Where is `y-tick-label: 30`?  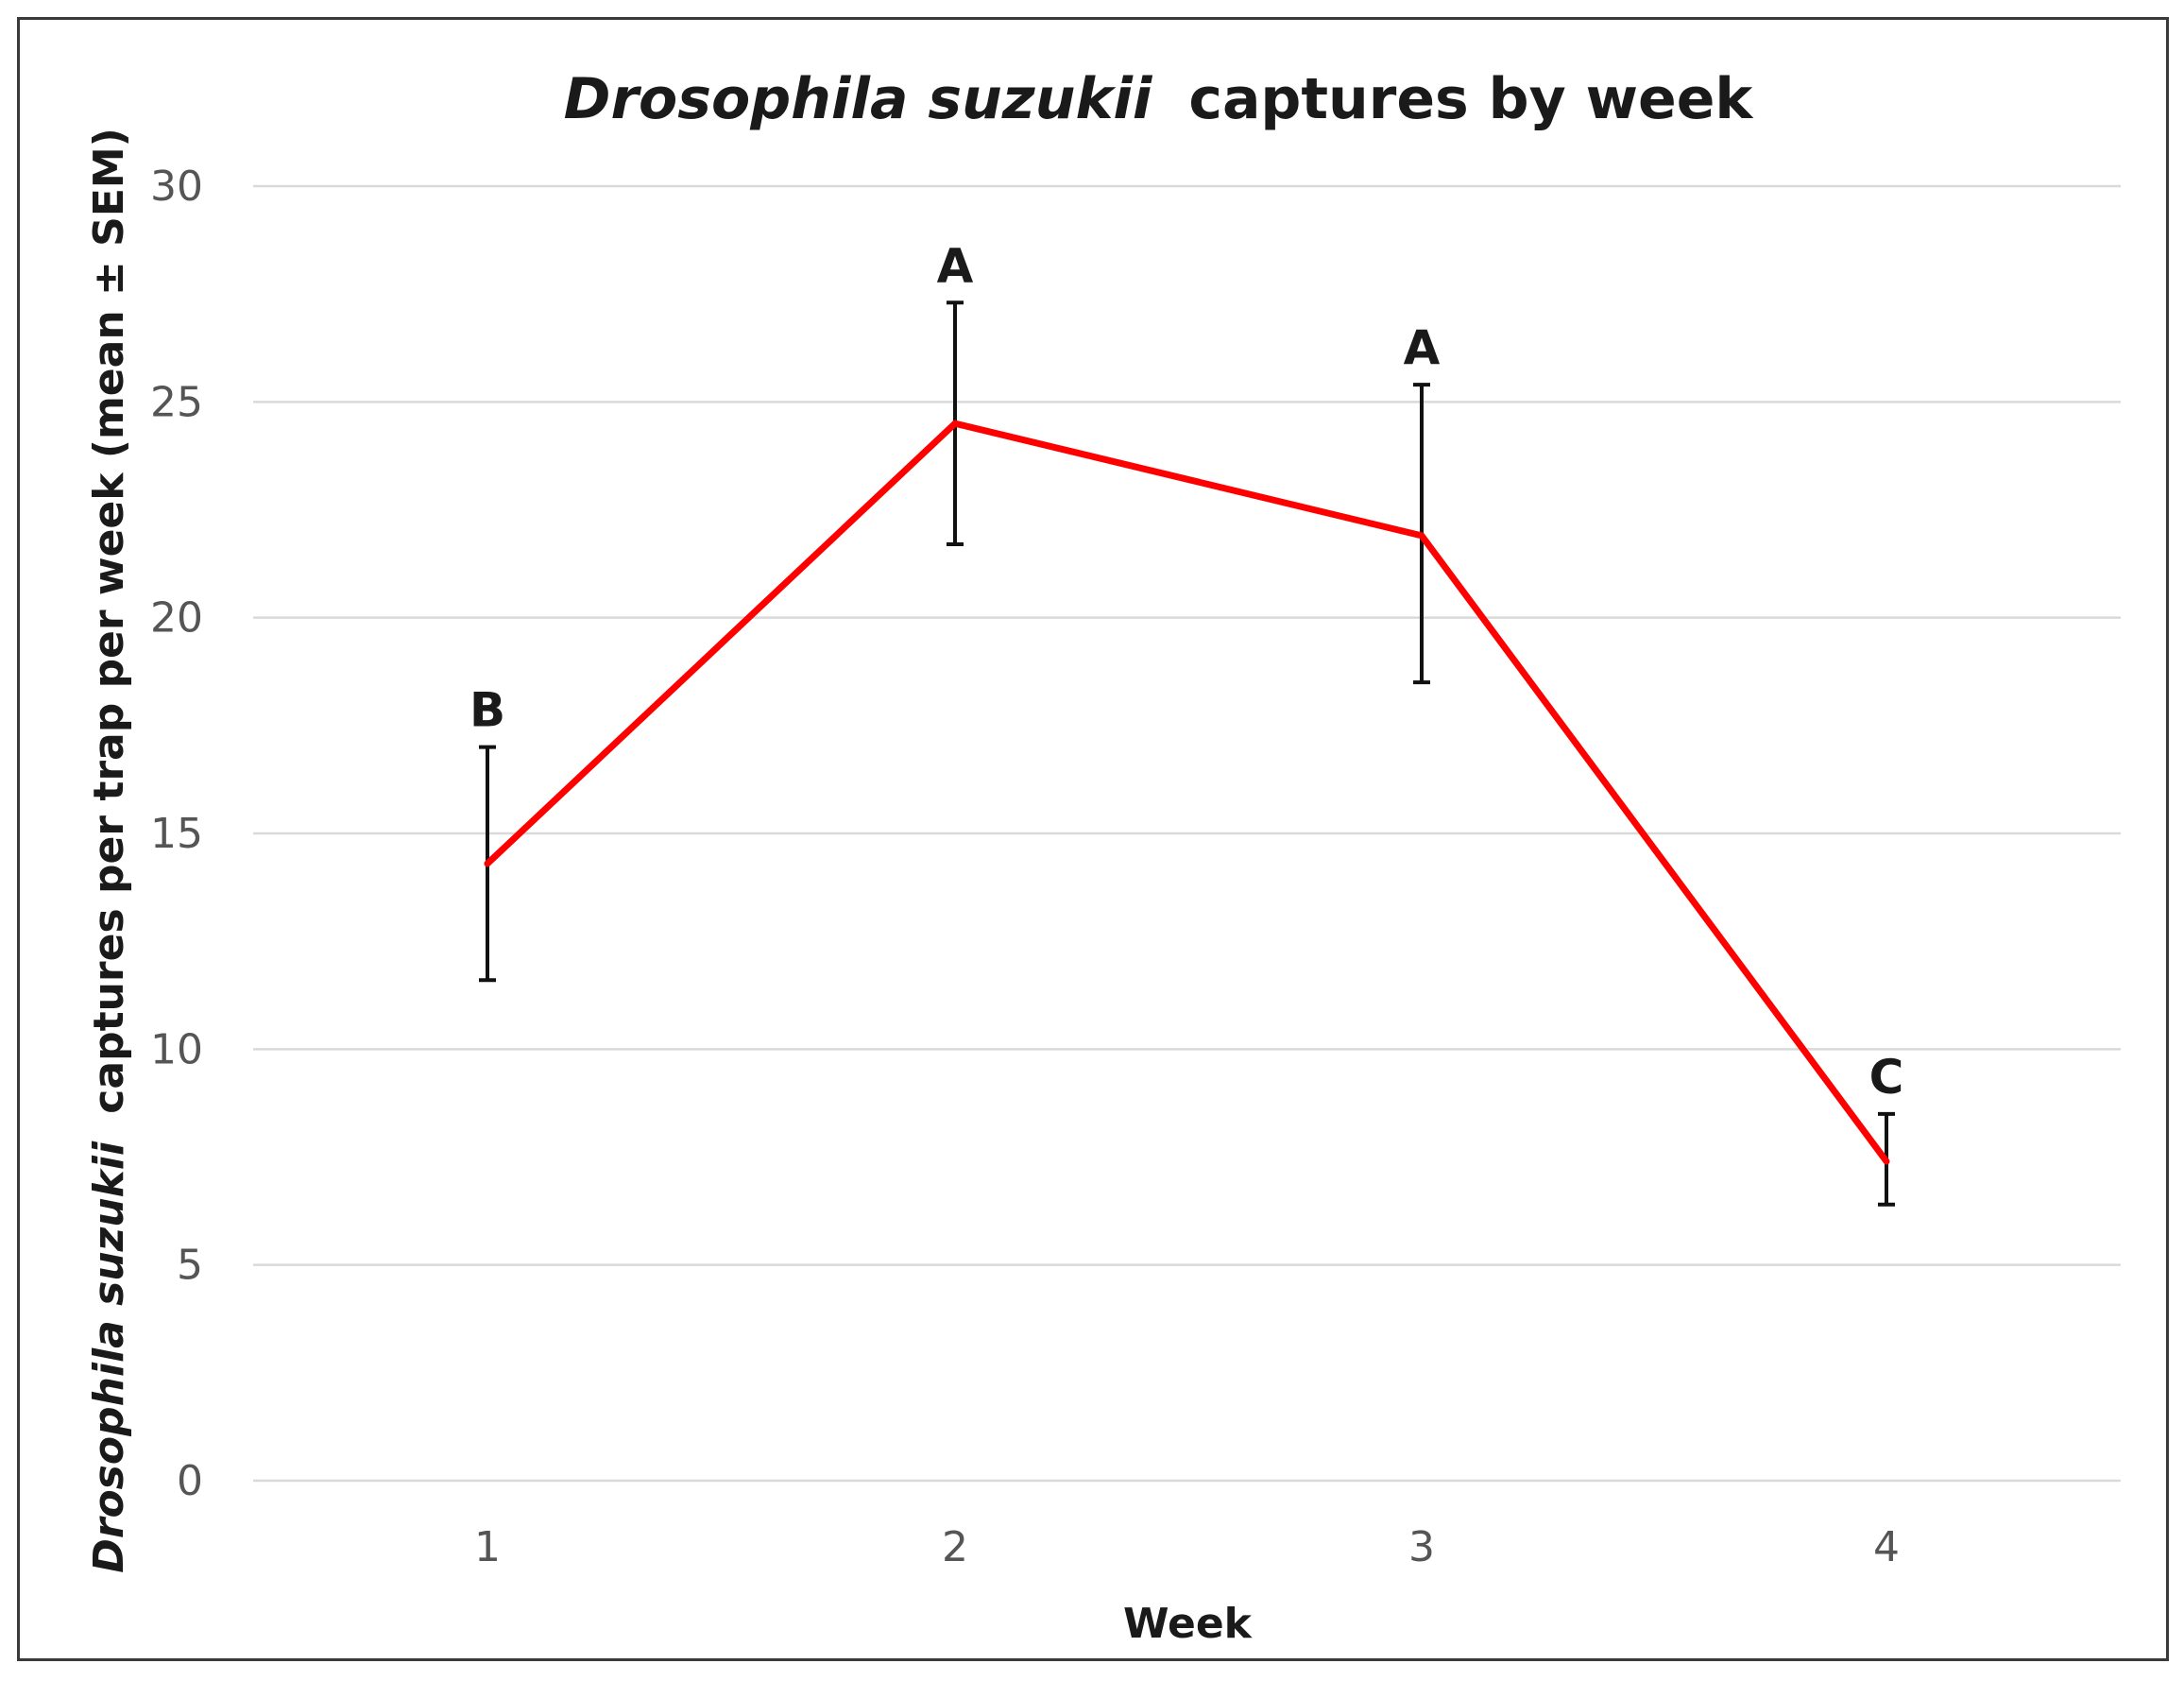 y-tick-label: 30 is located at coordinates (176, 187).